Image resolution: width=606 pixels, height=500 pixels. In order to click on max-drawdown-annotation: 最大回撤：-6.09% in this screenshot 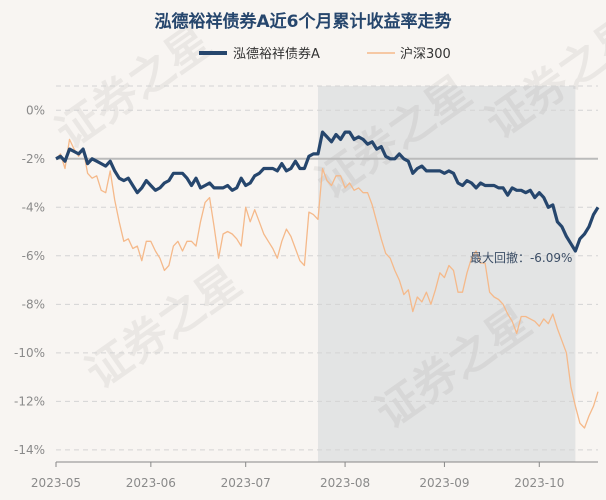, I will do `click(521, 257)`.